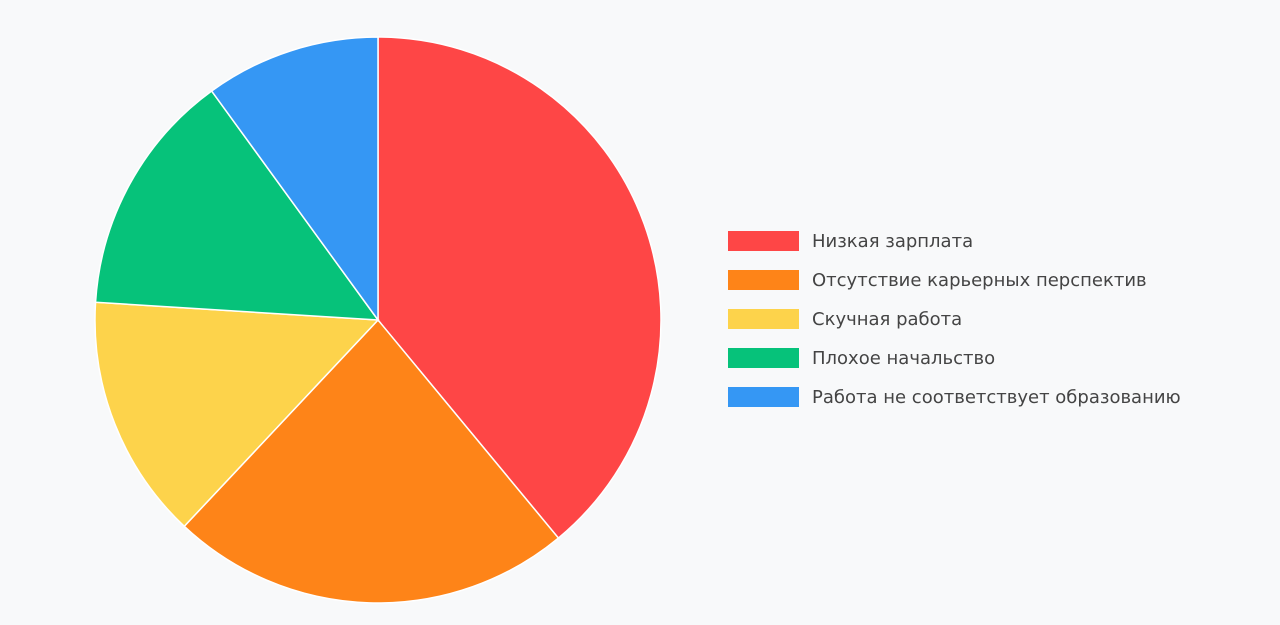 The width and height of the screenshot is (1280, 625). Describe the element at coordinates (996, 397) in the screenshot. I see `legend-label: Работа не соответствует образованию` at that location.